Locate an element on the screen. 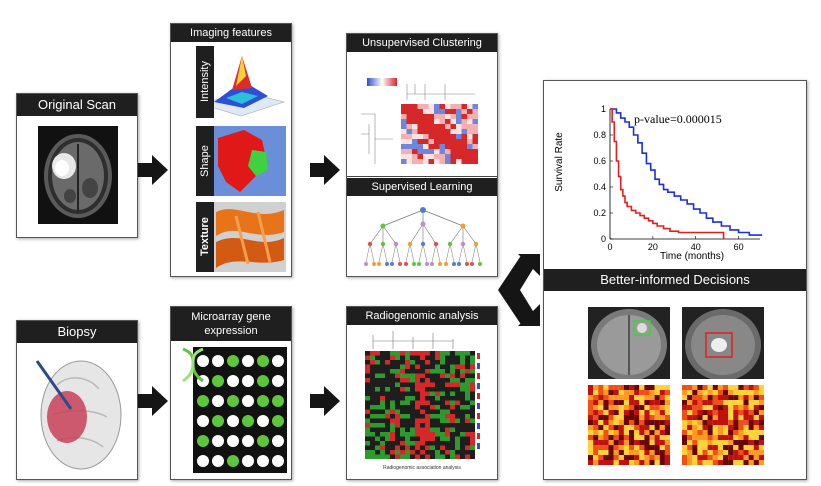 This screenshot has height=486, width=821. texture-map-right is located at coordinates (723, 425).